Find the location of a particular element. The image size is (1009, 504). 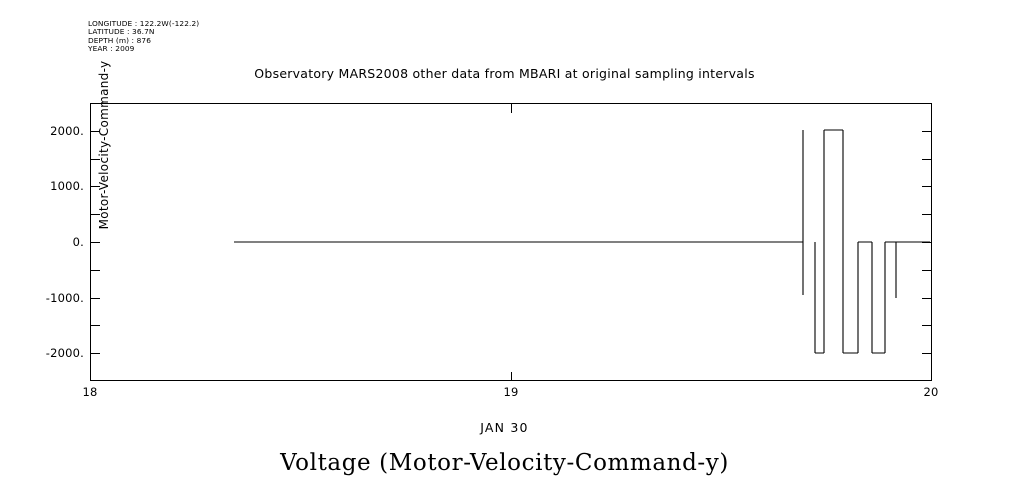

x-tick-label-20: 20 is located at coordinates (931, 392).